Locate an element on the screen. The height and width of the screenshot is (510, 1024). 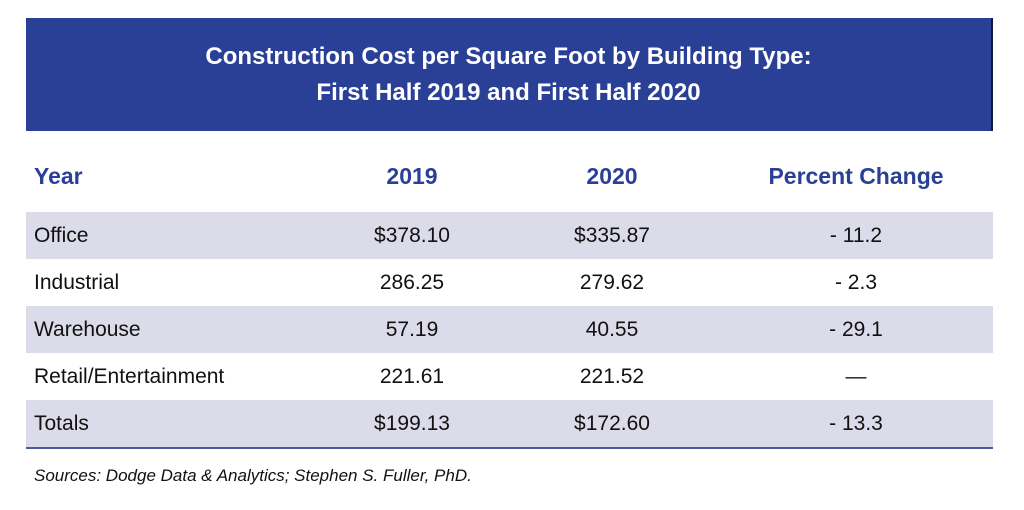
title-line-2: First Half 2019 and First Half 2020 is located at coordinates (508, 92).